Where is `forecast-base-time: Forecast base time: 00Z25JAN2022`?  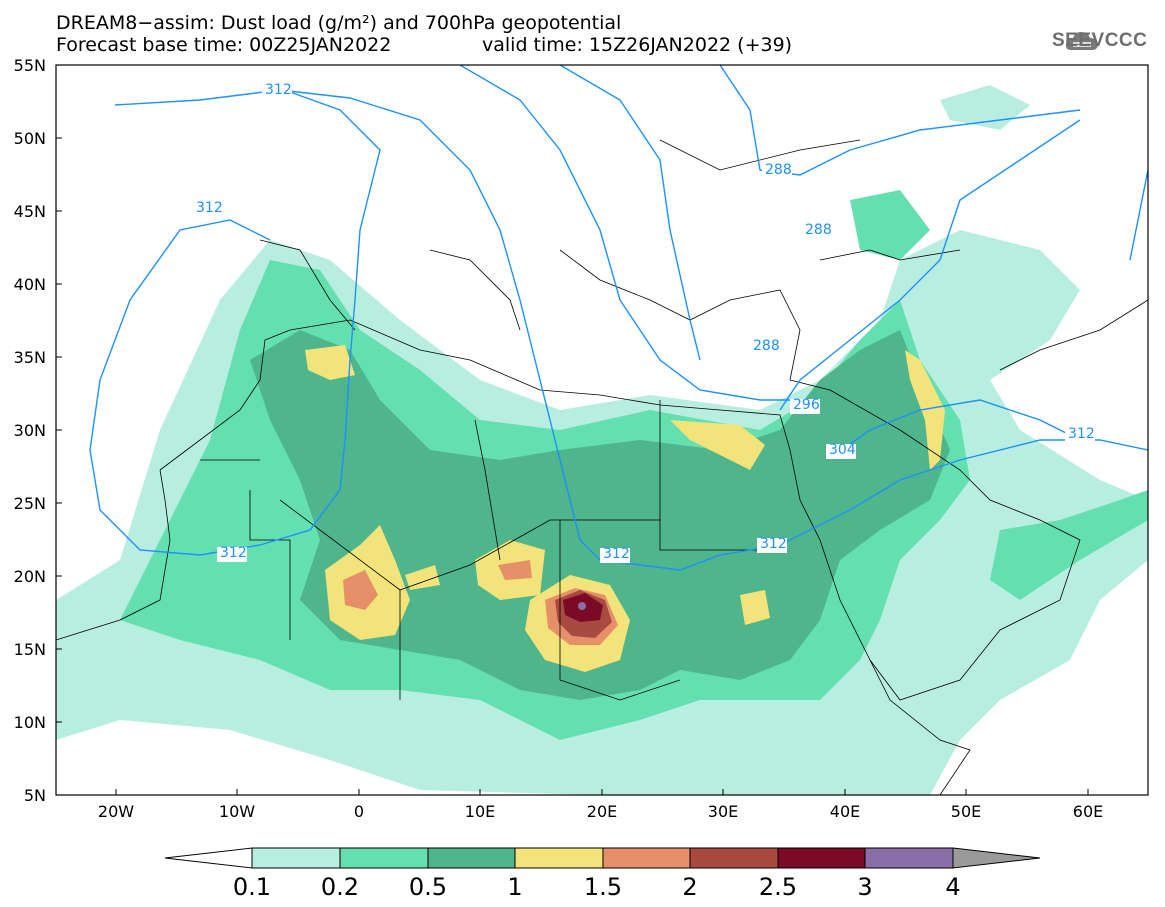 forecast-base-time: Forecast base time: 00Z25JAN2022 is located at coordinates (224, 45).